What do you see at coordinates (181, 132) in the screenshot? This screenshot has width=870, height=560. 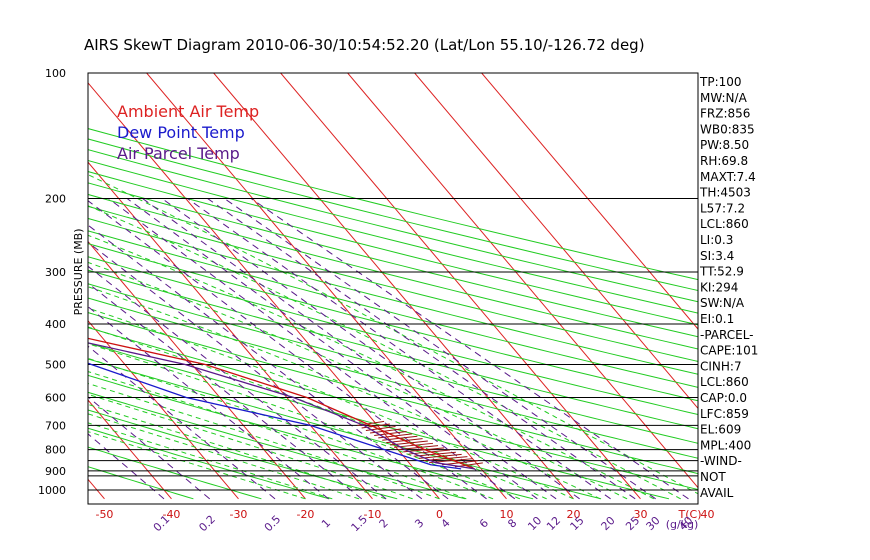 I see `legend-dew-point-temp: Dew Point Temp` at bounding box center [181, 132].